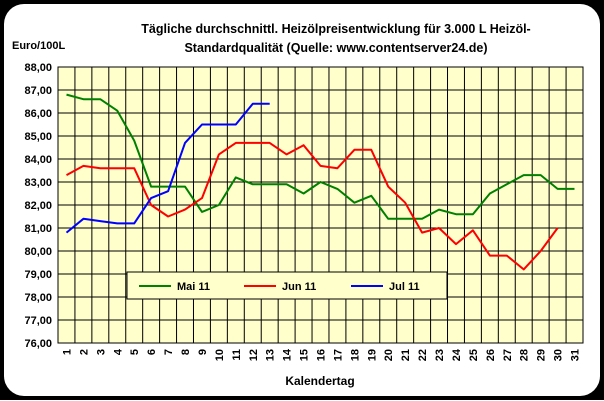 This screenshot has width=604, height=401. I want to click on x-tick-label: 21, so click(406, 355).